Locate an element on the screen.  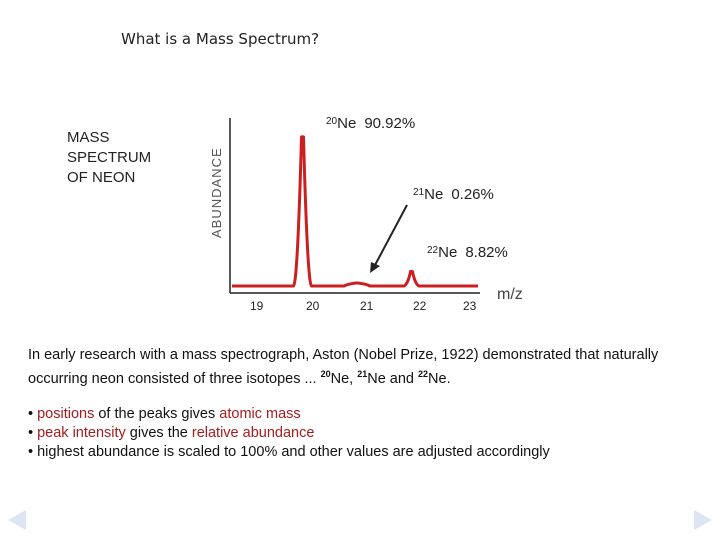
spectrum-trace is located at coordinates (355, 211).